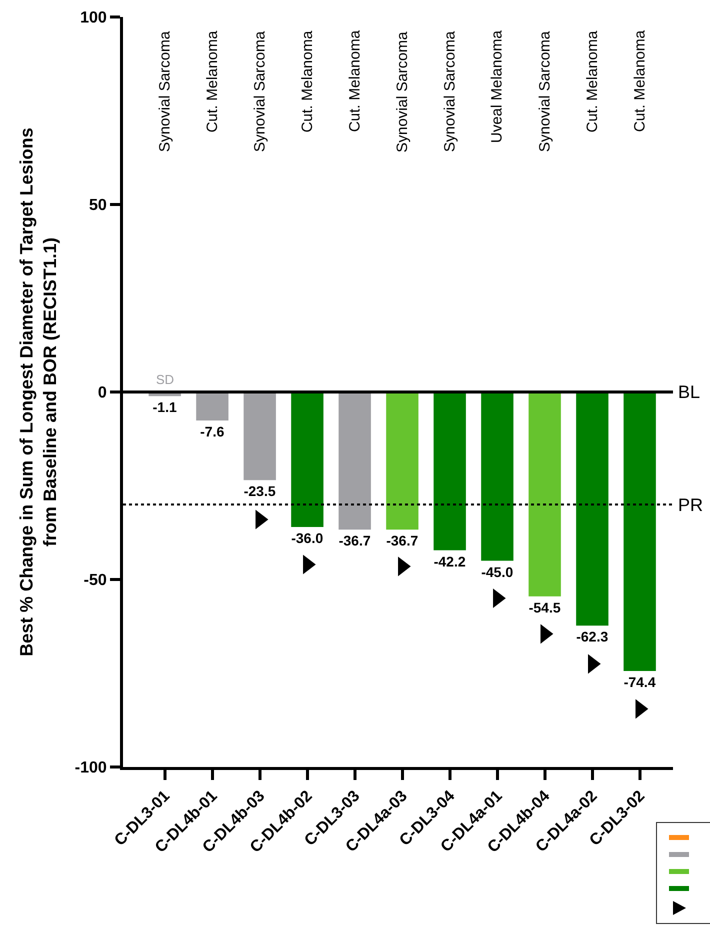  I want to click on y-tick-label: 0, so click(102, 393).